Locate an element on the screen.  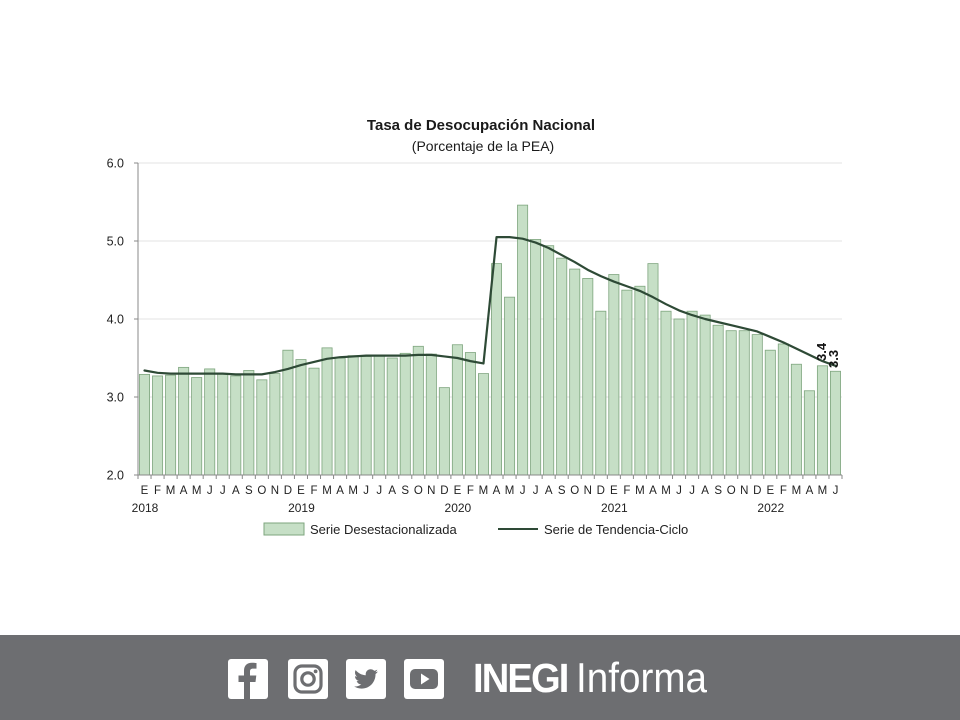
y-tick-labels: 2.0 3.0 4.0 5.0 6.0 is located at coordinates (115, 320).